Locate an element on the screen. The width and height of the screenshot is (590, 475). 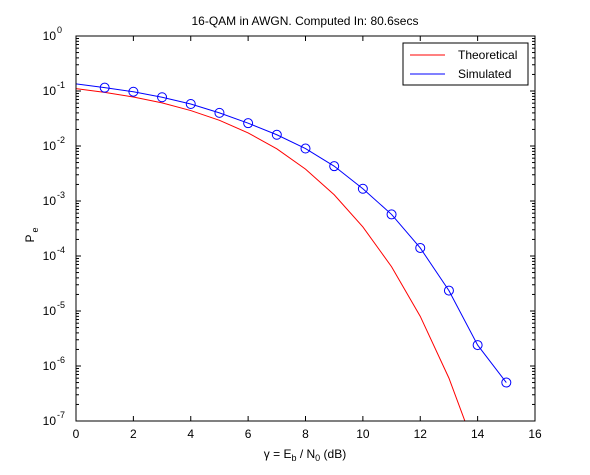
x-axis-label-mid: / N is located at coordinates (306, 454).